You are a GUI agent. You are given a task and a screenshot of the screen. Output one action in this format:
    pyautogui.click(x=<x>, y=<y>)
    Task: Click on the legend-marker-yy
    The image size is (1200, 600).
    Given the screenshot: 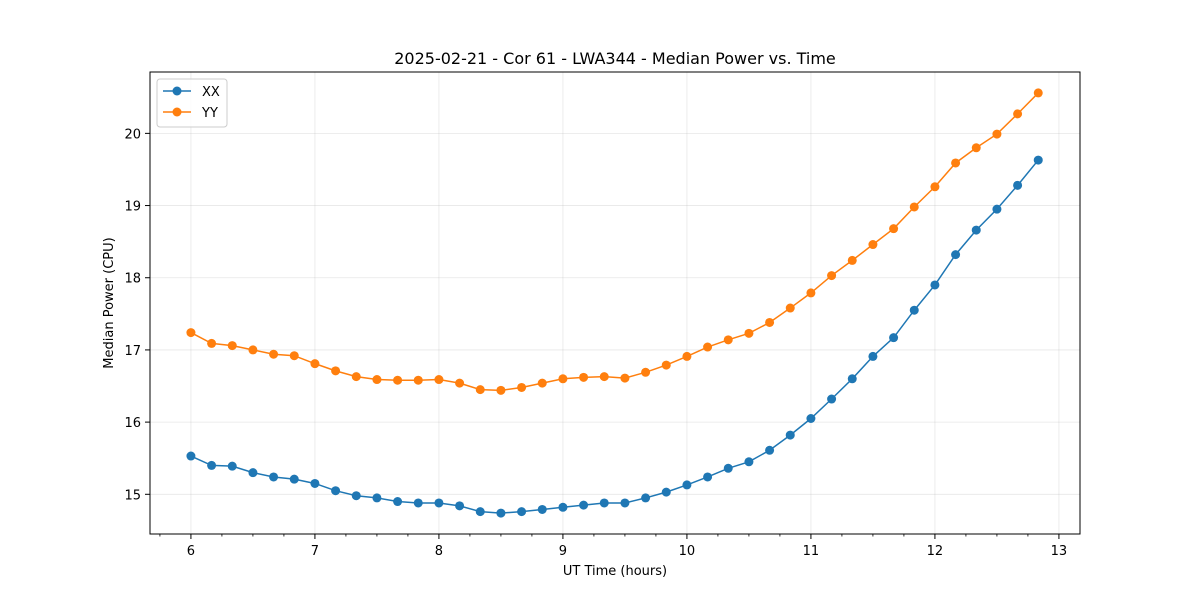 What is the action you would take?
    pyautogui.click(x=177, y=112)
    